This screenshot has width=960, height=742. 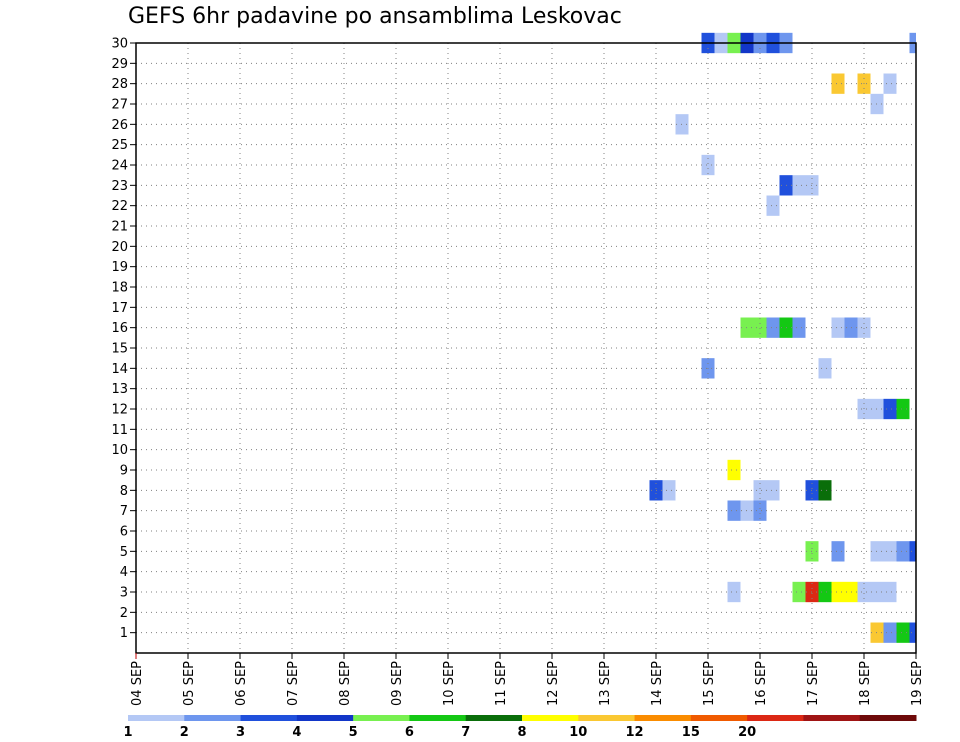 I want to click on y-tick-label: 22, so click(x=119, y=206).